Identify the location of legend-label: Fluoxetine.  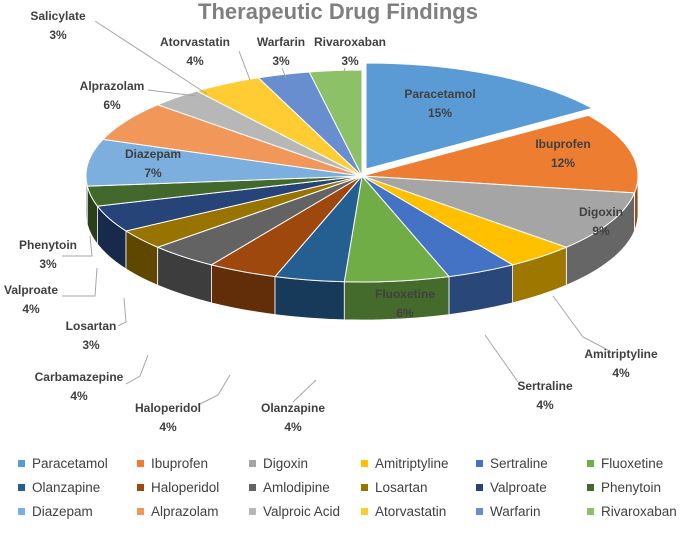
(632, 463).